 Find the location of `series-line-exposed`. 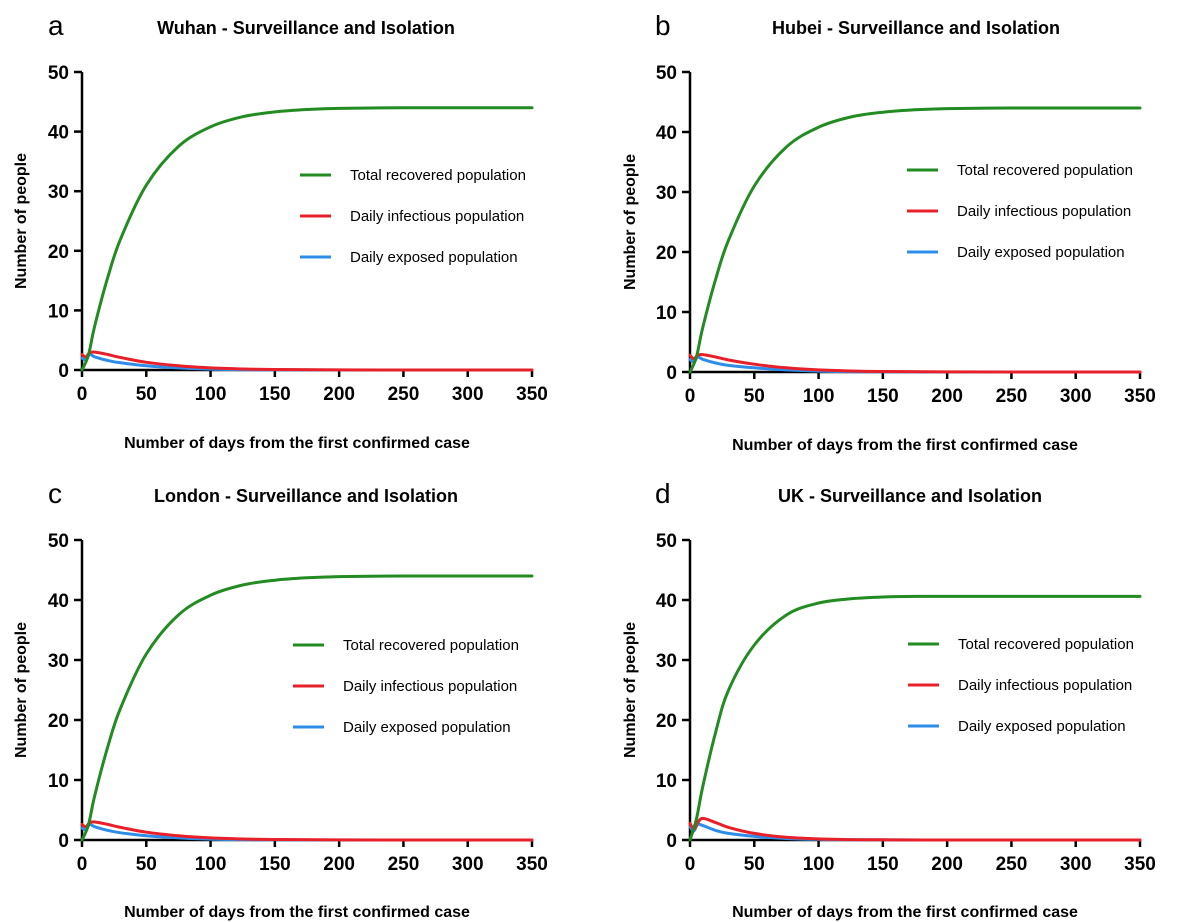

series-line-exposed is located at coordinates (915, 832).